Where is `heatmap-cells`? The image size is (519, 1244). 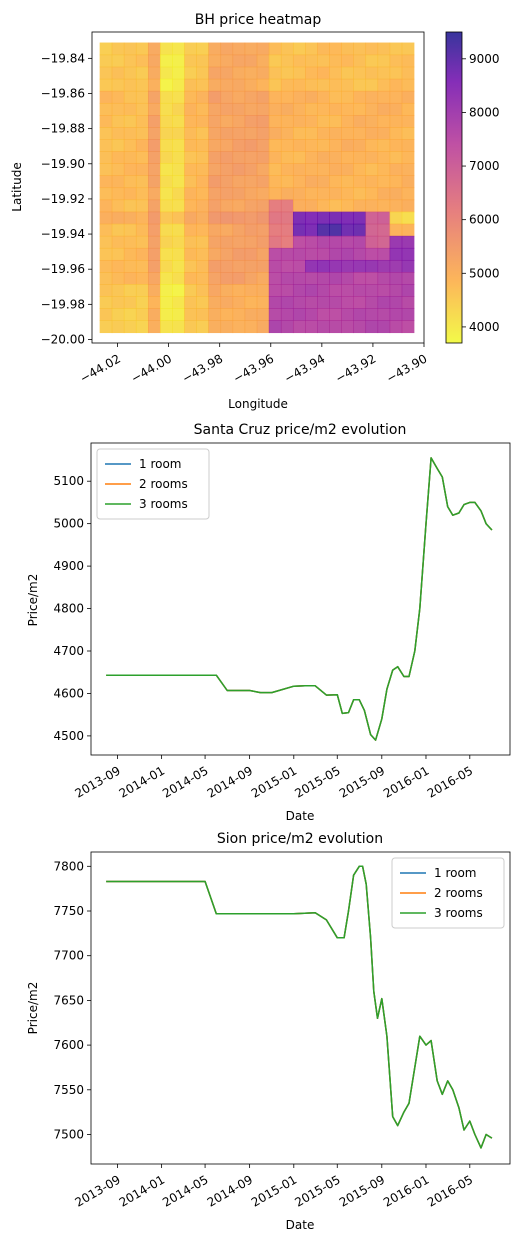 heatmap-cells is located at coordinates (257, 188).